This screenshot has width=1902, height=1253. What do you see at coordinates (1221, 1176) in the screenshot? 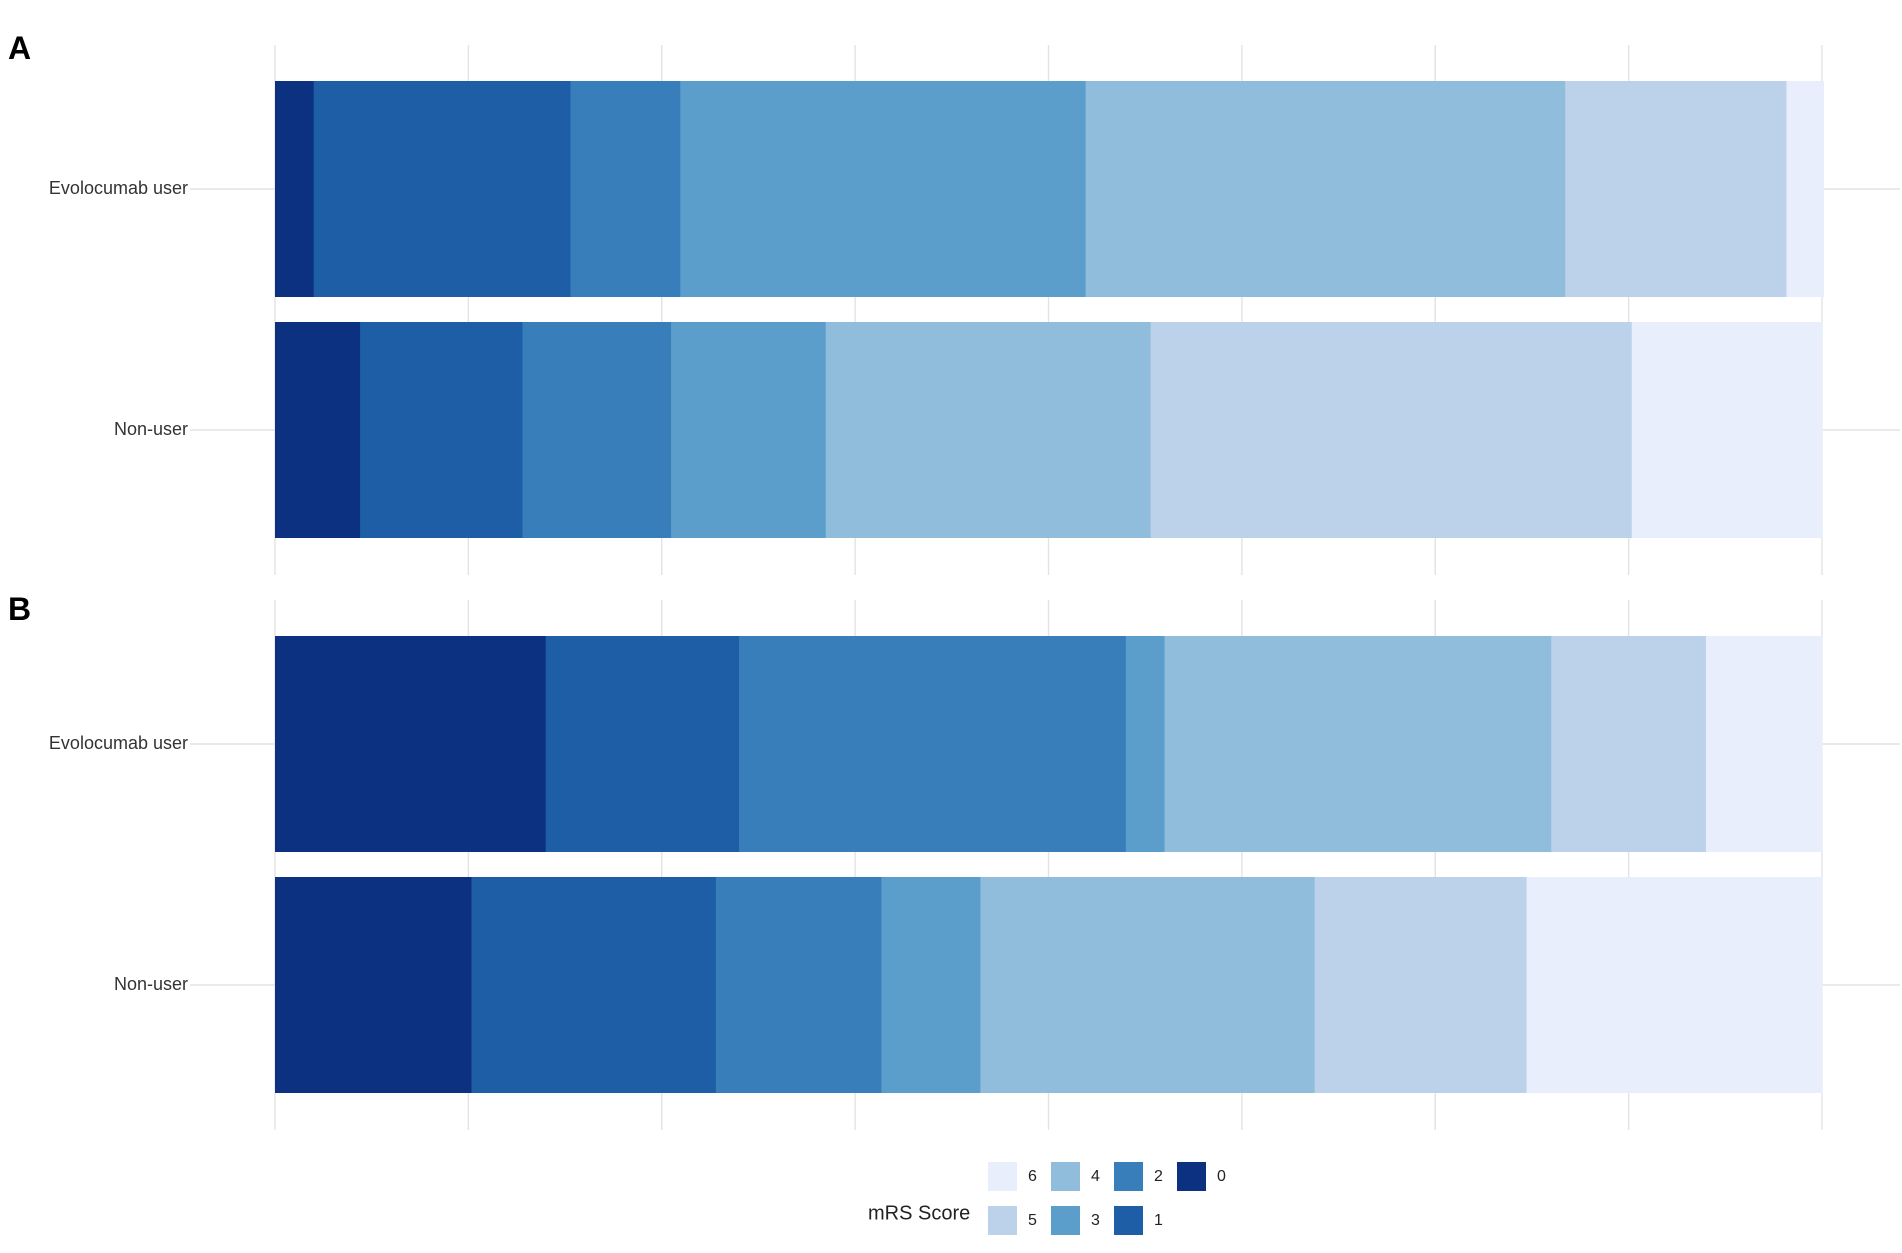
I see `legend-label: 0` at bounding box center [1221, 1176].